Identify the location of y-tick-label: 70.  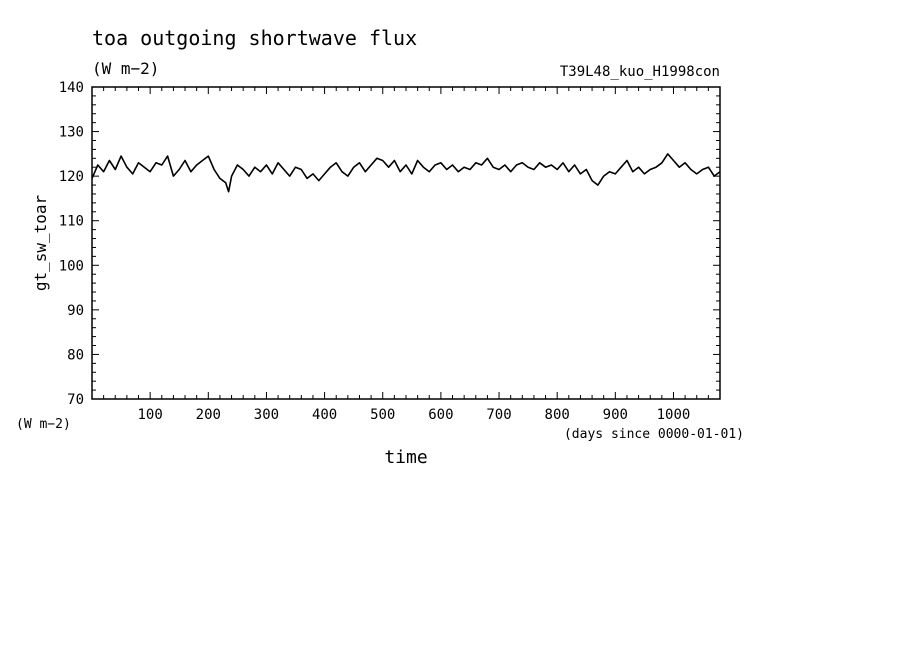
(75, 400).